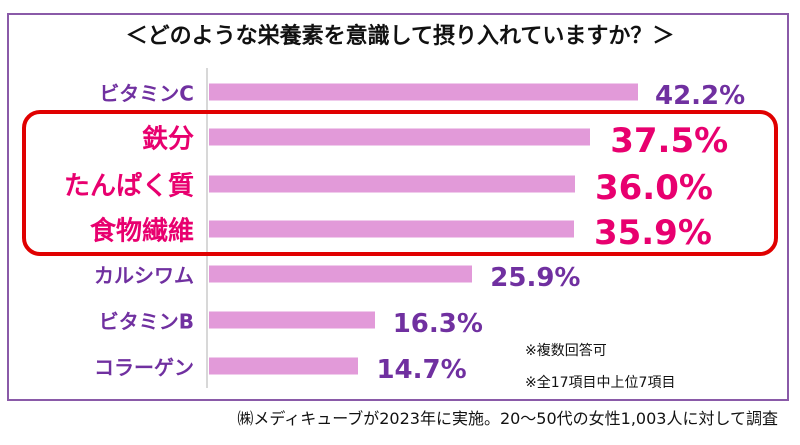  I want to click on value-label: 14.7%, so click(421, 370).